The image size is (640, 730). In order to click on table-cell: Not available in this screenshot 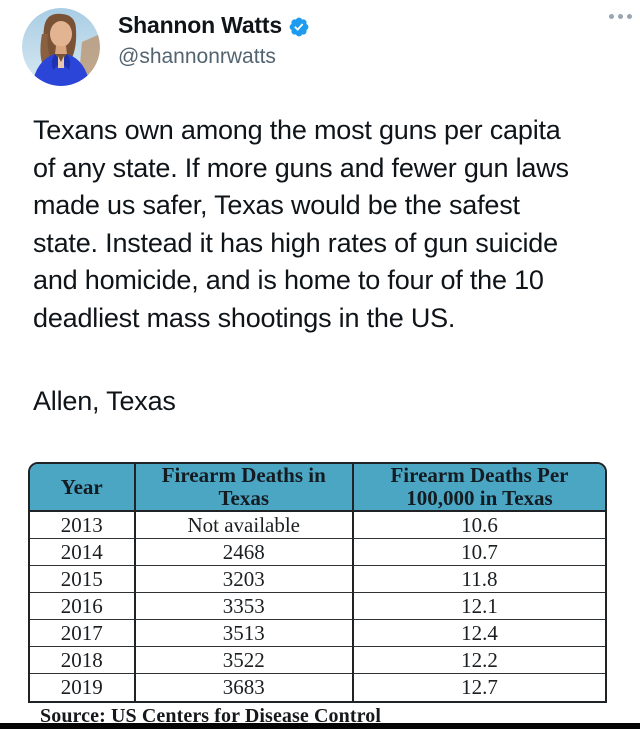, I will do `click(242, 525)`.